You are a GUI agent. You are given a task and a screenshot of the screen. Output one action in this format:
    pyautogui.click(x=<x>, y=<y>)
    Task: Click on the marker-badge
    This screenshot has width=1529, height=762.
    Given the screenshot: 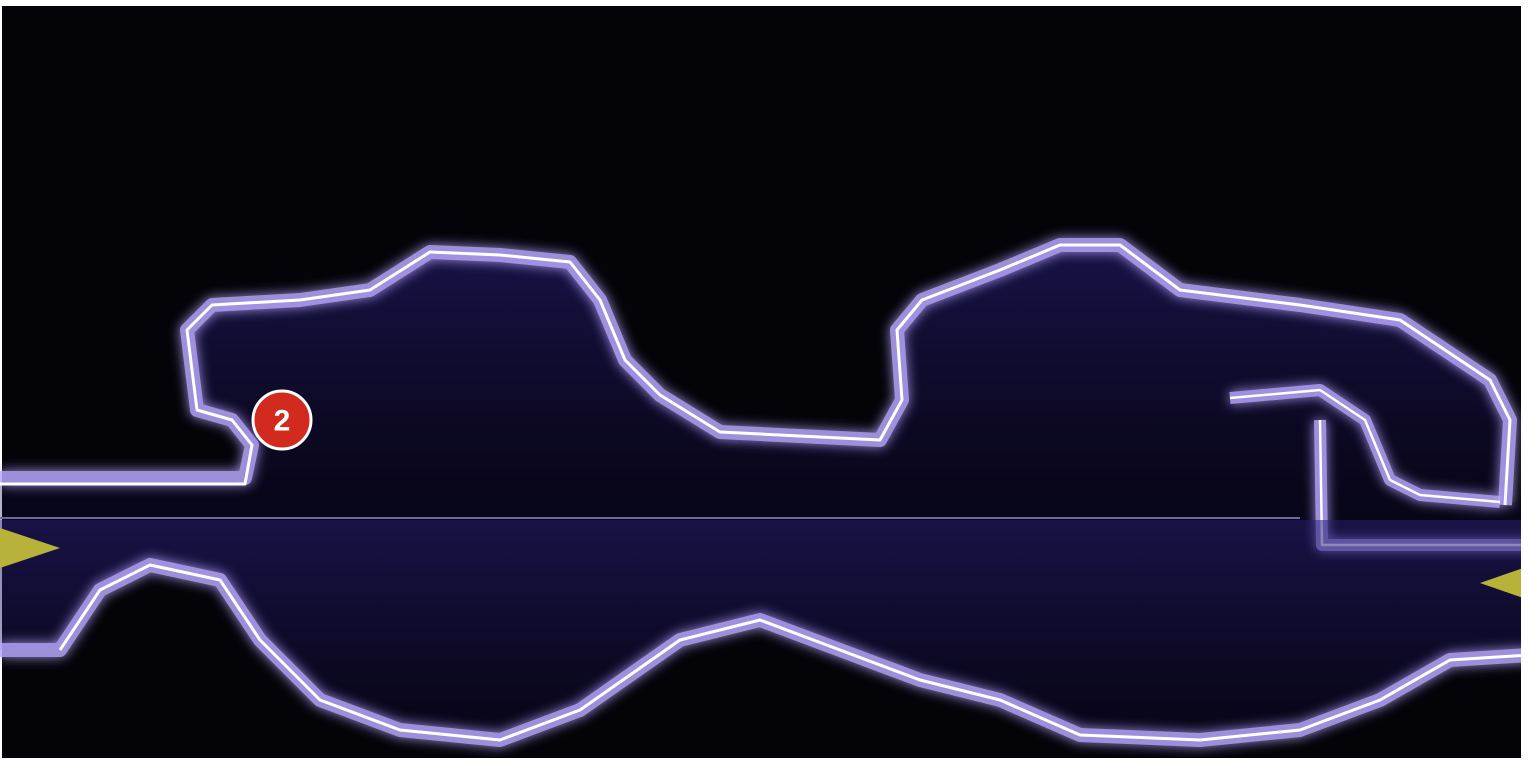 What is the action you would take?
    pyautogui.click(x=282, y=420)
    